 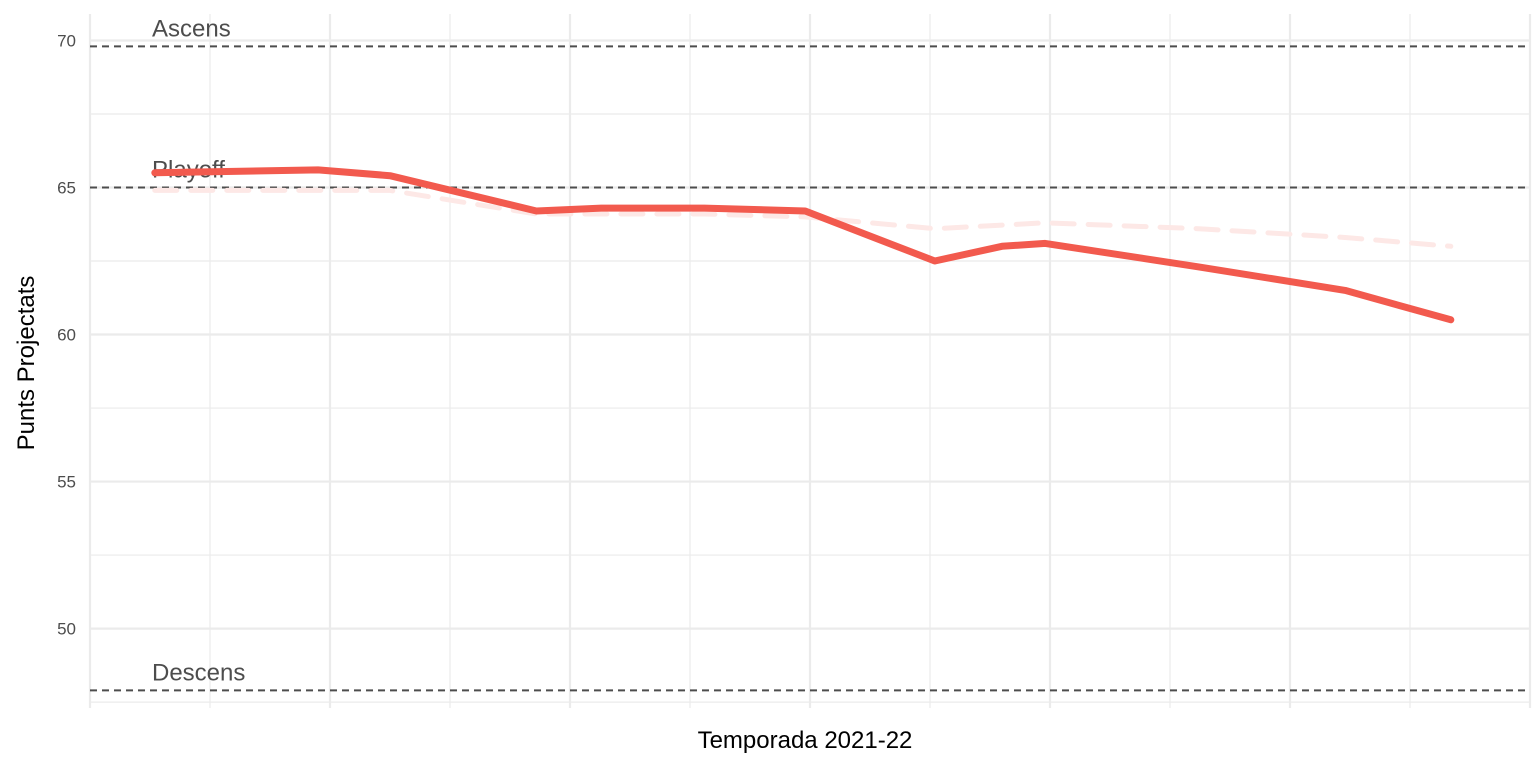 What do you see at coordinates (803, 218) in the screenshot?
I see `series-line-dashed` at bounding box center [803, 218].